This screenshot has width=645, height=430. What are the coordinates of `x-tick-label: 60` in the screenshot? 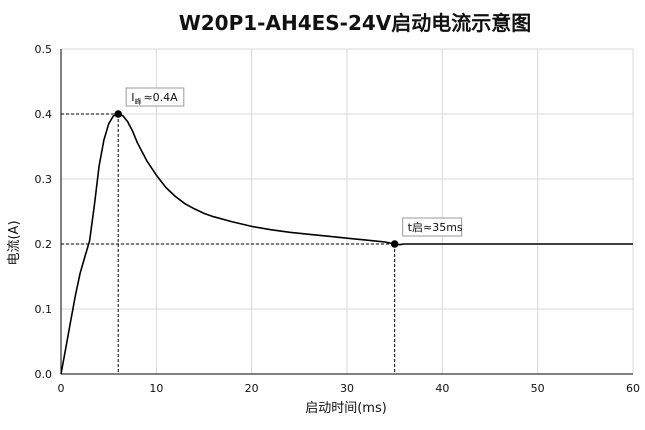 It's located at (633, 388).